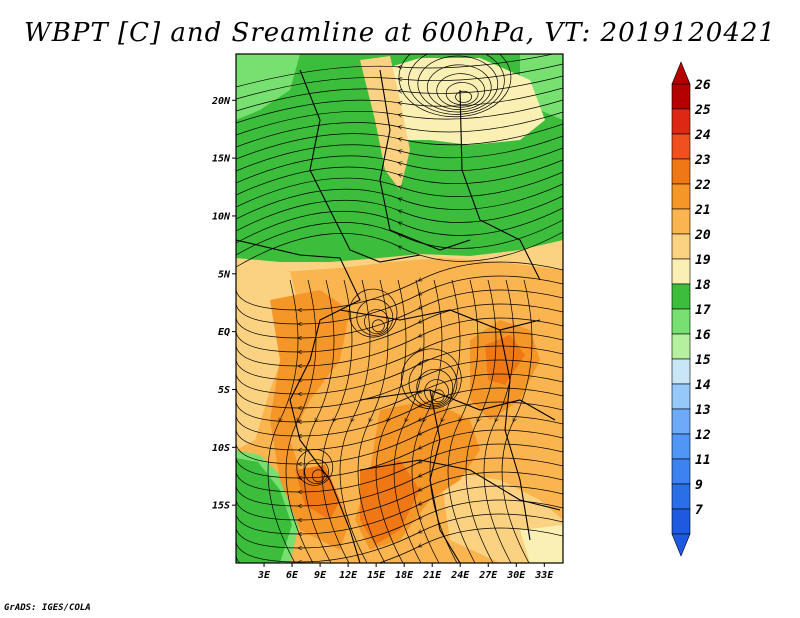 This screenshot has height=618, width=800. I want to click on x-tick-label: 21E, so click(432, 575).